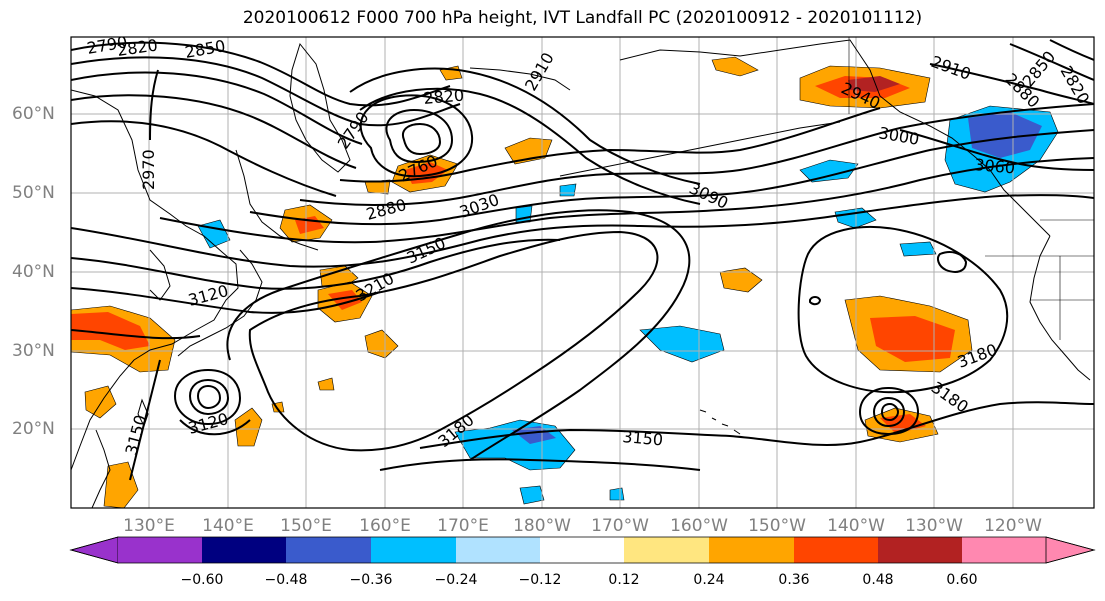 Image resolution: width=1105 pixels, height=601 pixels. Describe the element at coordinates (777, 526) in the screenshot. I see `longitude-label: 150°W` at that location.